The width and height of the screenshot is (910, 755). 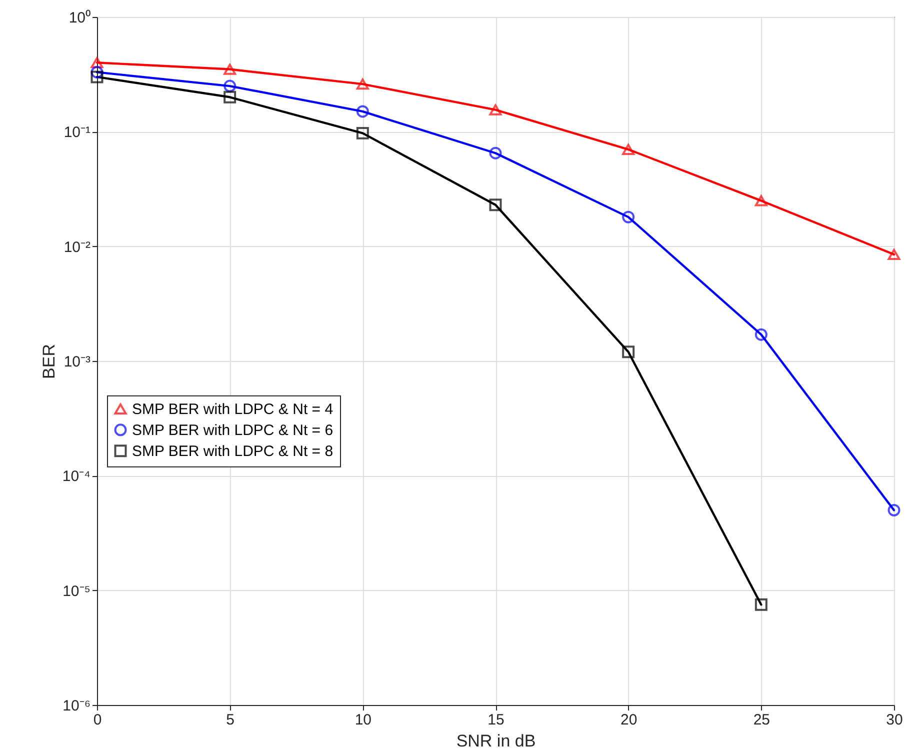 I want to click on x-tick-label: 20, so click(x=629, y=720).